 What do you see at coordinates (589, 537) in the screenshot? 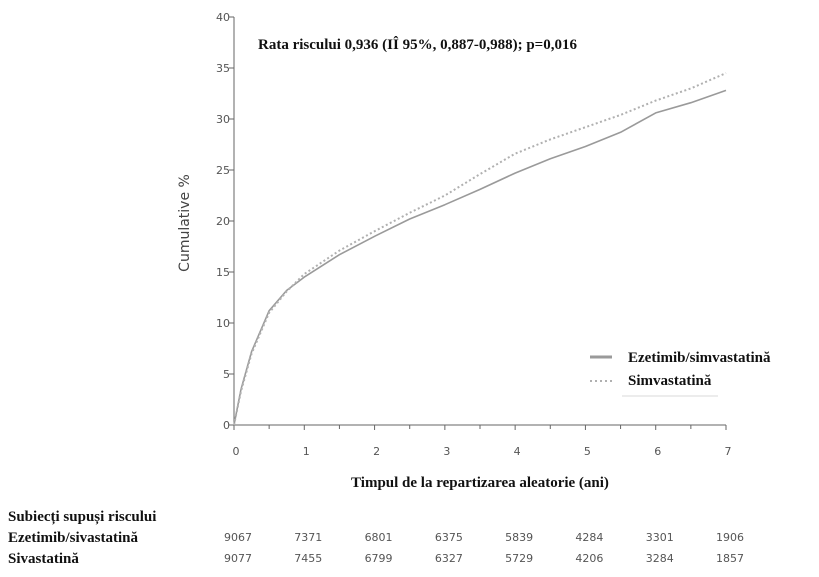
I see `risk-value: 4284` at bounding box center [589, 537].